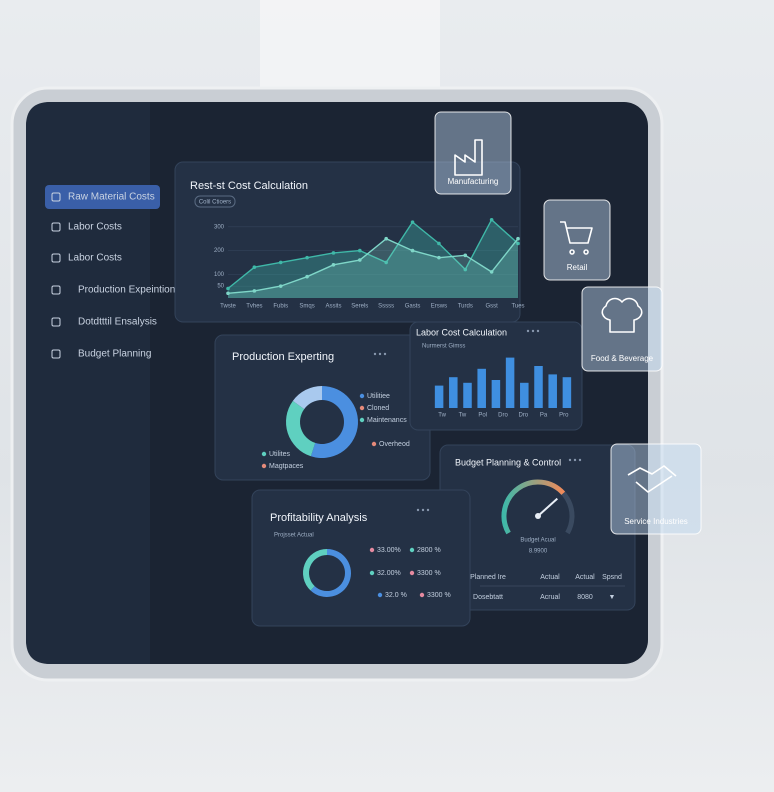 This screenshot has width=774, height=792. I want to click on panel-subtitle: Projsset Actual, so click(294, 536).